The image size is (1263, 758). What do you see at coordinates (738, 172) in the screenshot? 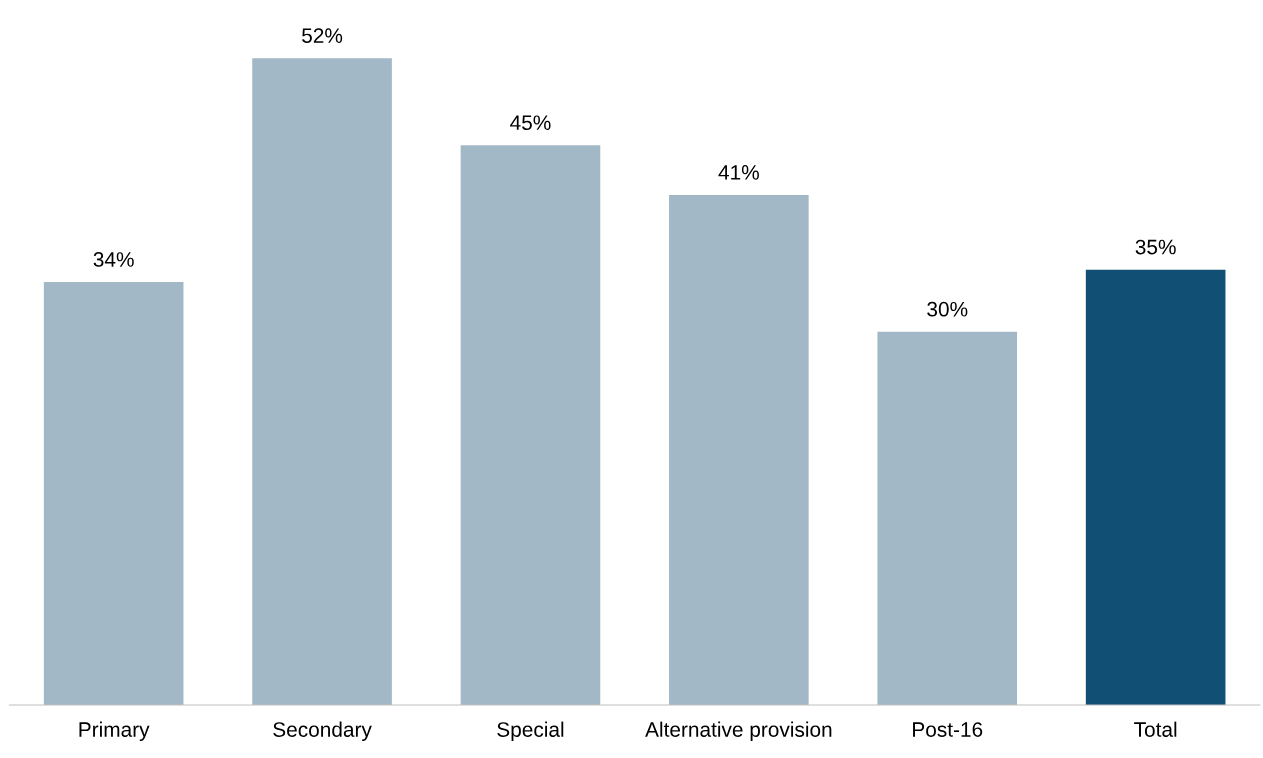
I see `data-label: 41%` at bounding box center [738, 172].